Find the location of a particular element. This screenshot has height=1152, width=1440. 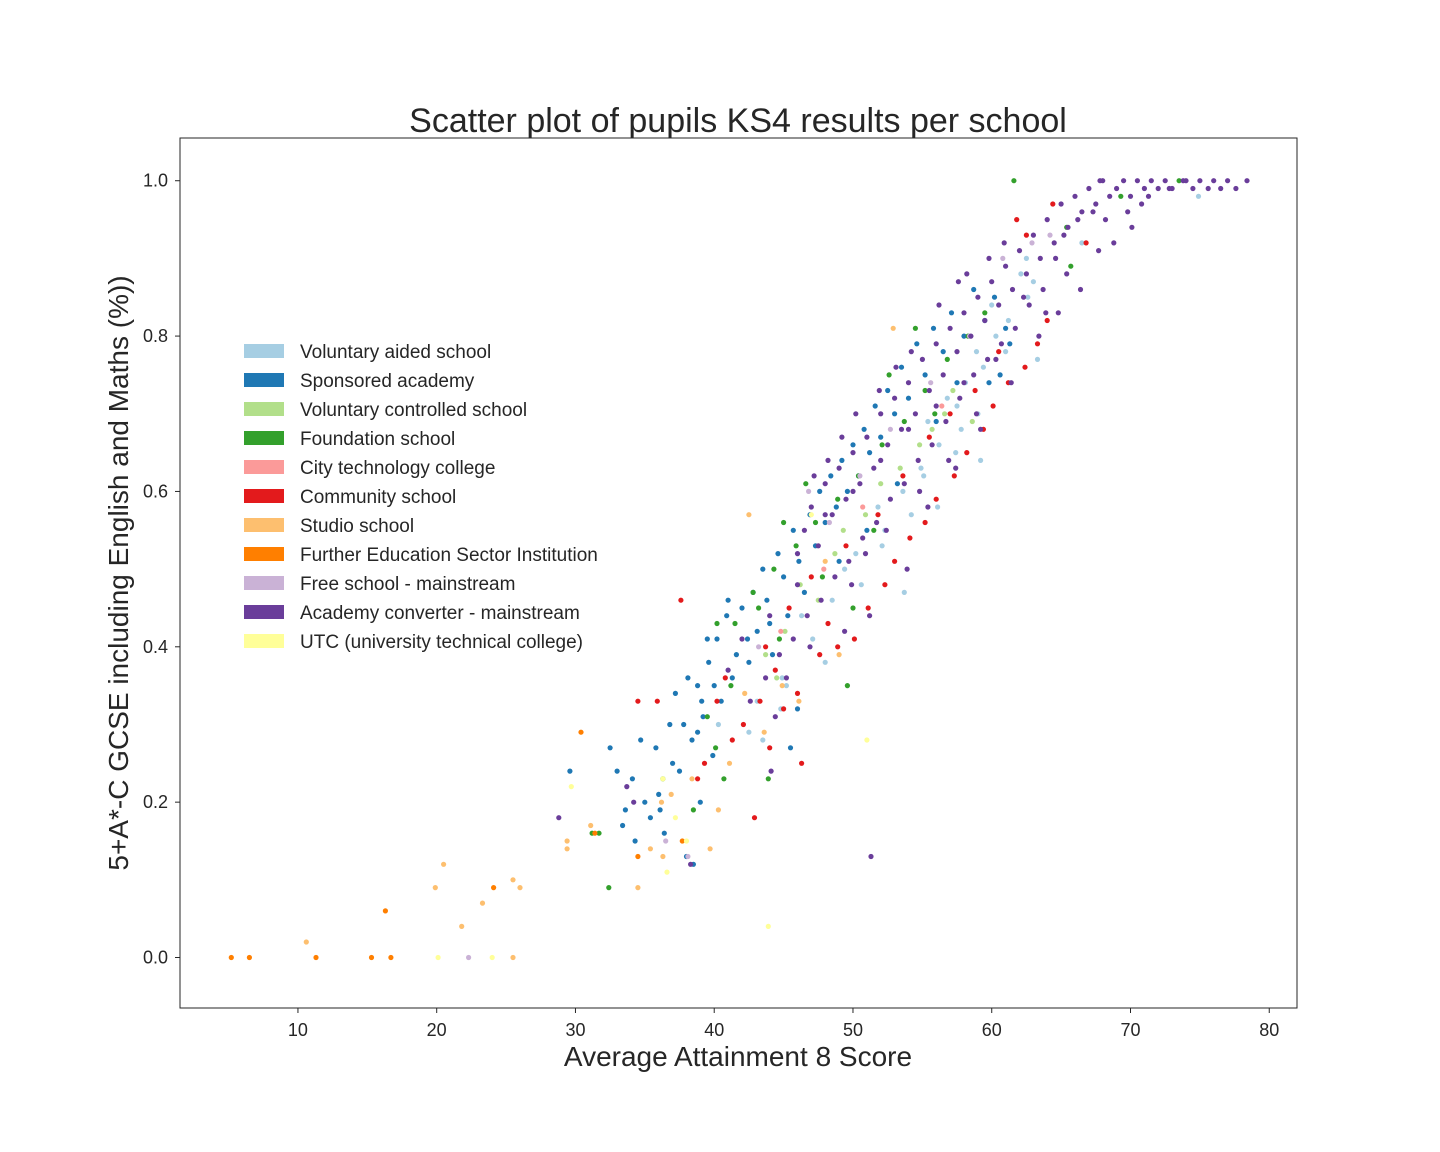

legend-label: Academy converter - mainstream is located at coordinates (440, 613).